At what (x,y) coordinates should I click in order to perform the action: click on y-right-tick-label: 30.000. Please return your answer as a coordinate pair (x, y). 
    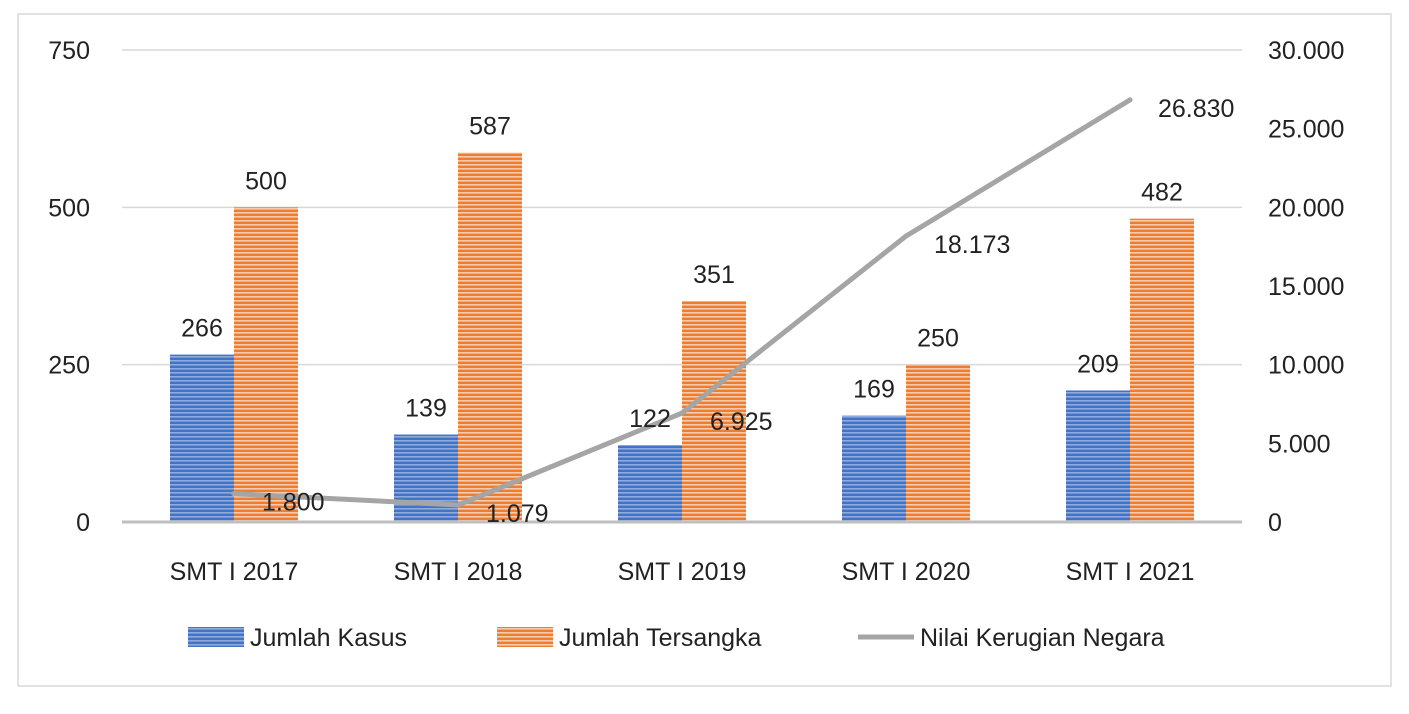
    Looking at the image, I should click on (1306, 51).